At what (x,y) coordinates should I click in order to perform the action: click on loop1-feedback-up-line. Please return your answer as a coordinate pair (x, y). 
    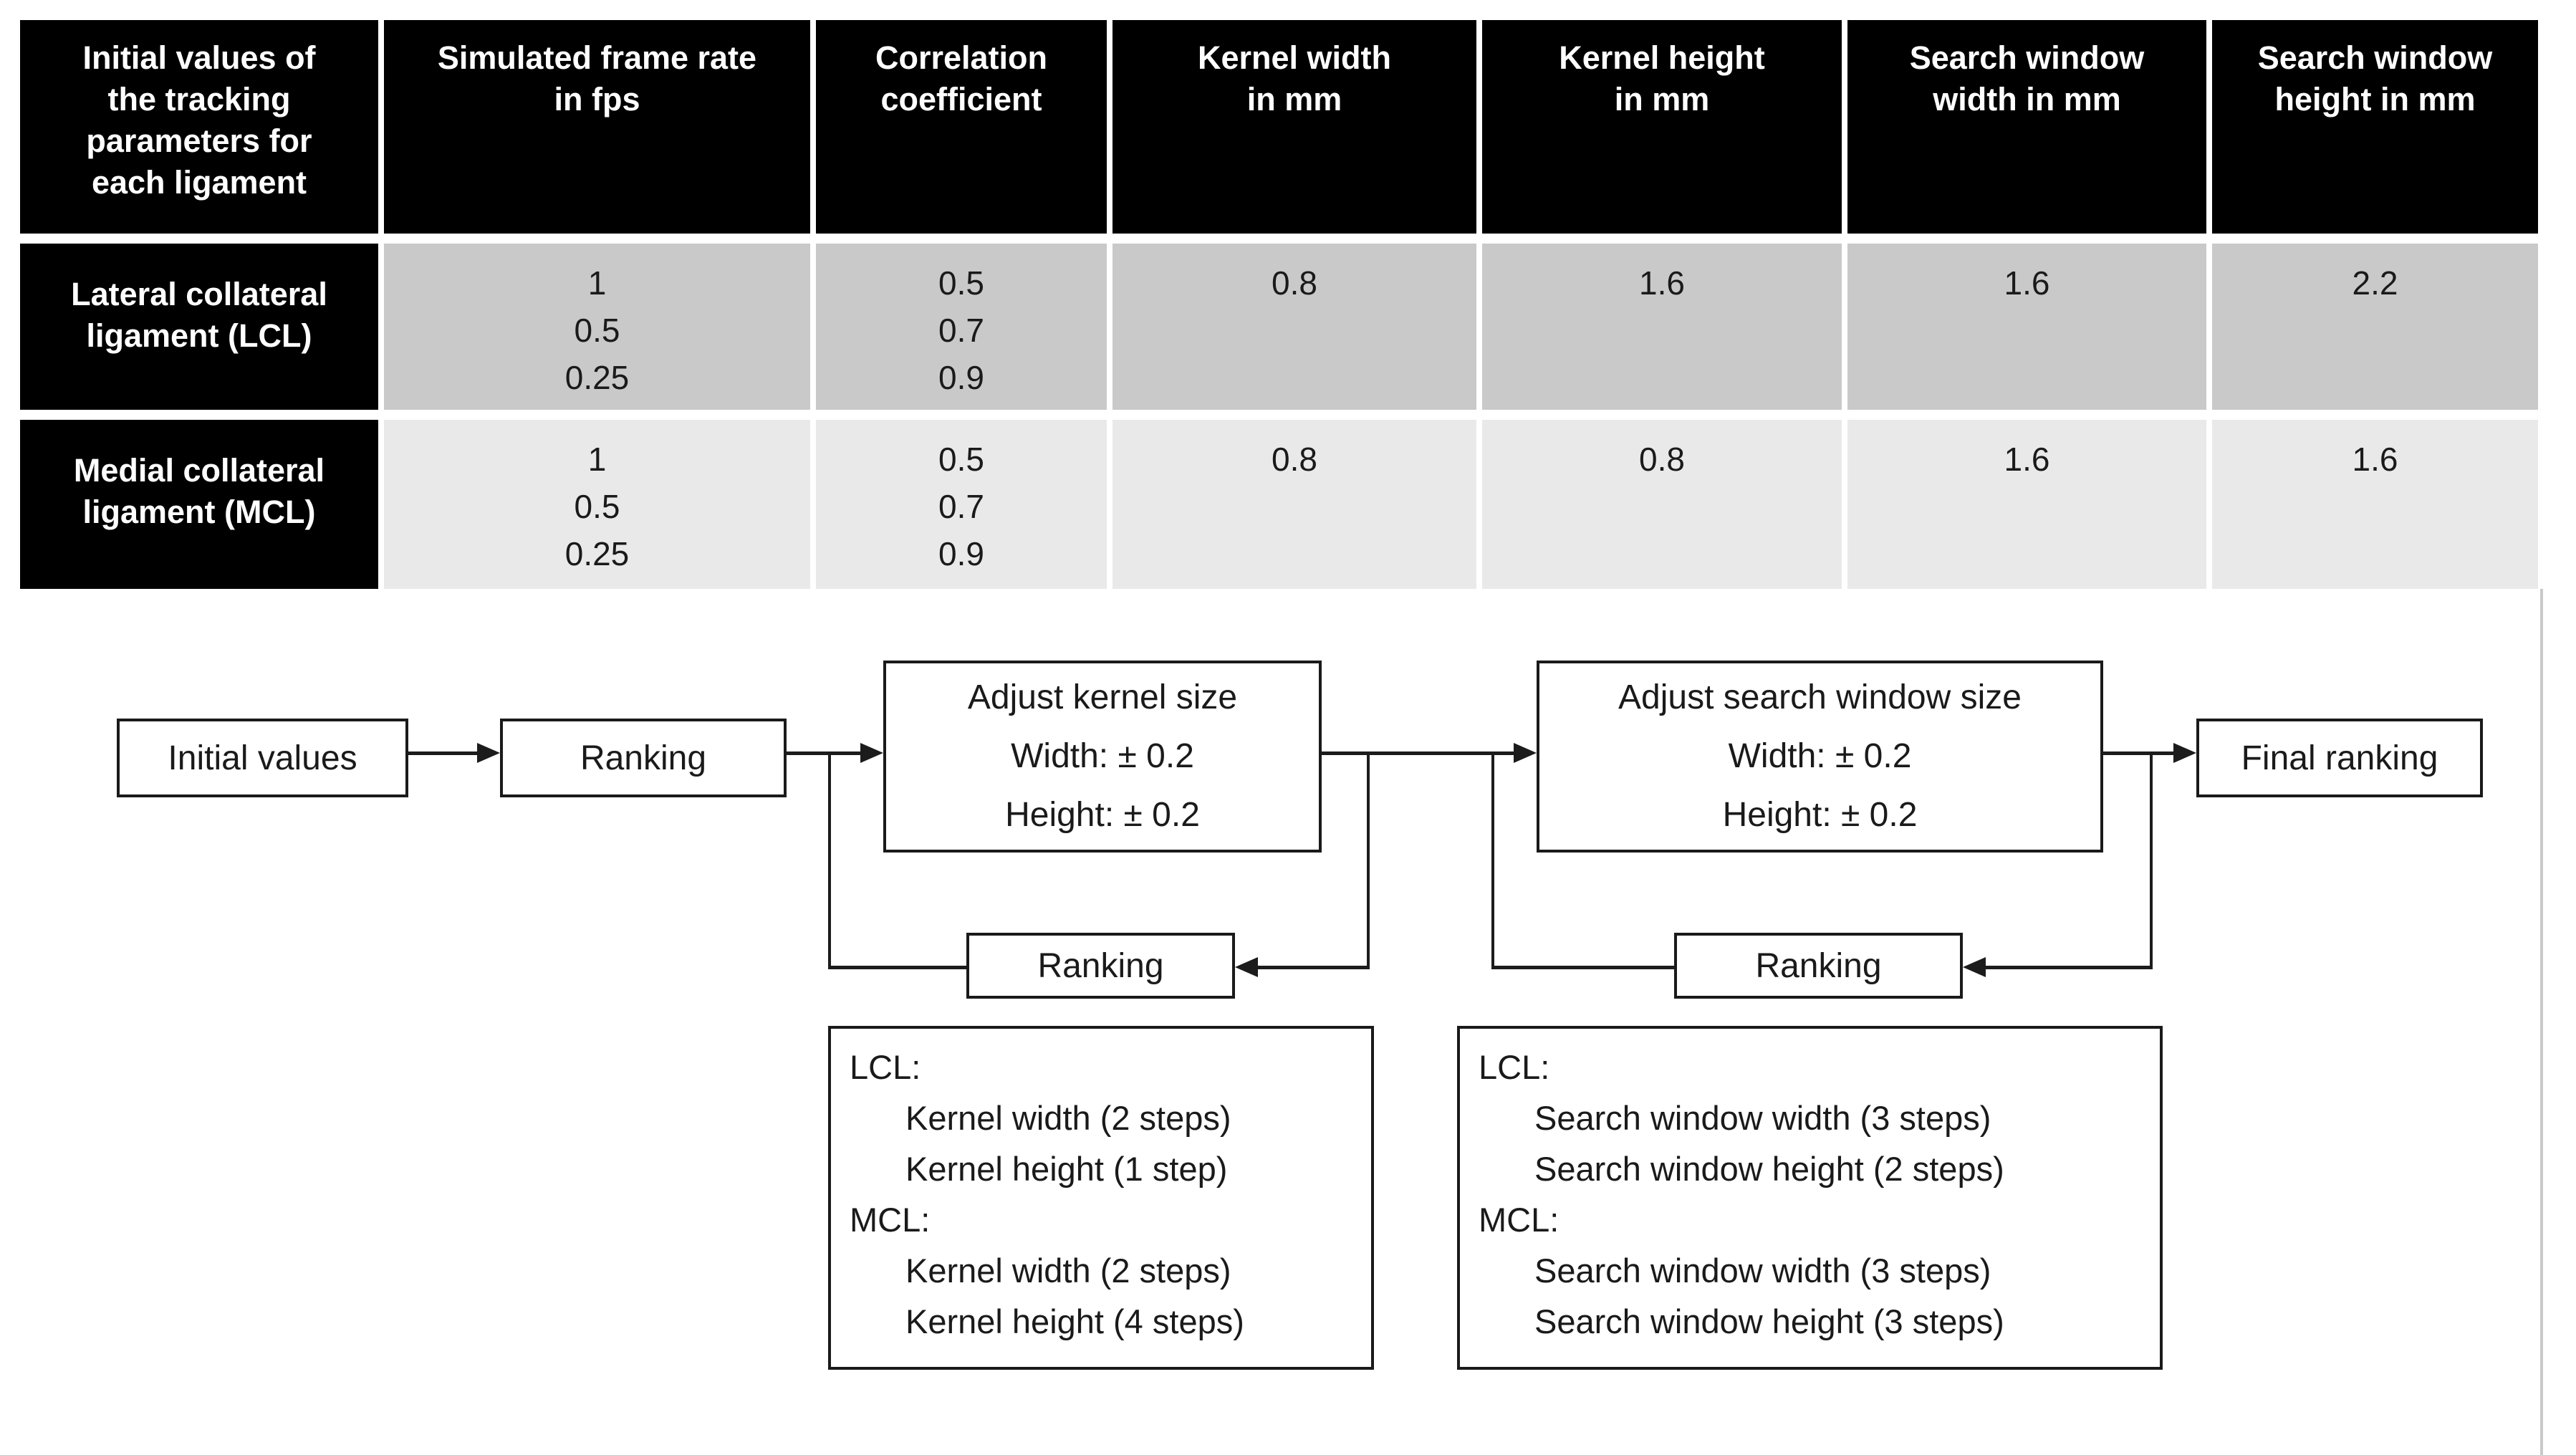
    Looking at the image, I should click on (829, 860).